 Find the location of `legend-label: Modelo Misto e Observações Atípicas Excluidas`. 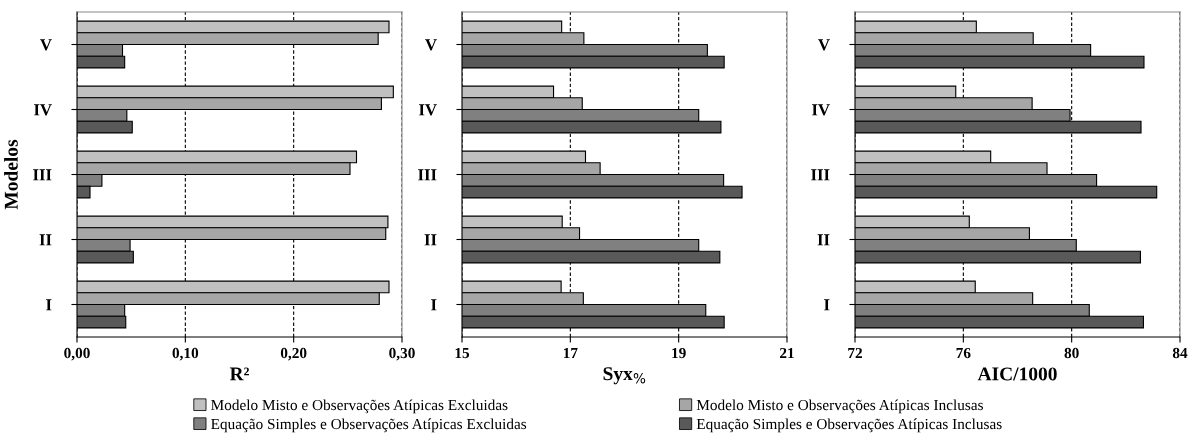

legend-label: Modelo Misto e Observações Atípicas Excluidas is located at coordinates (359, 406).